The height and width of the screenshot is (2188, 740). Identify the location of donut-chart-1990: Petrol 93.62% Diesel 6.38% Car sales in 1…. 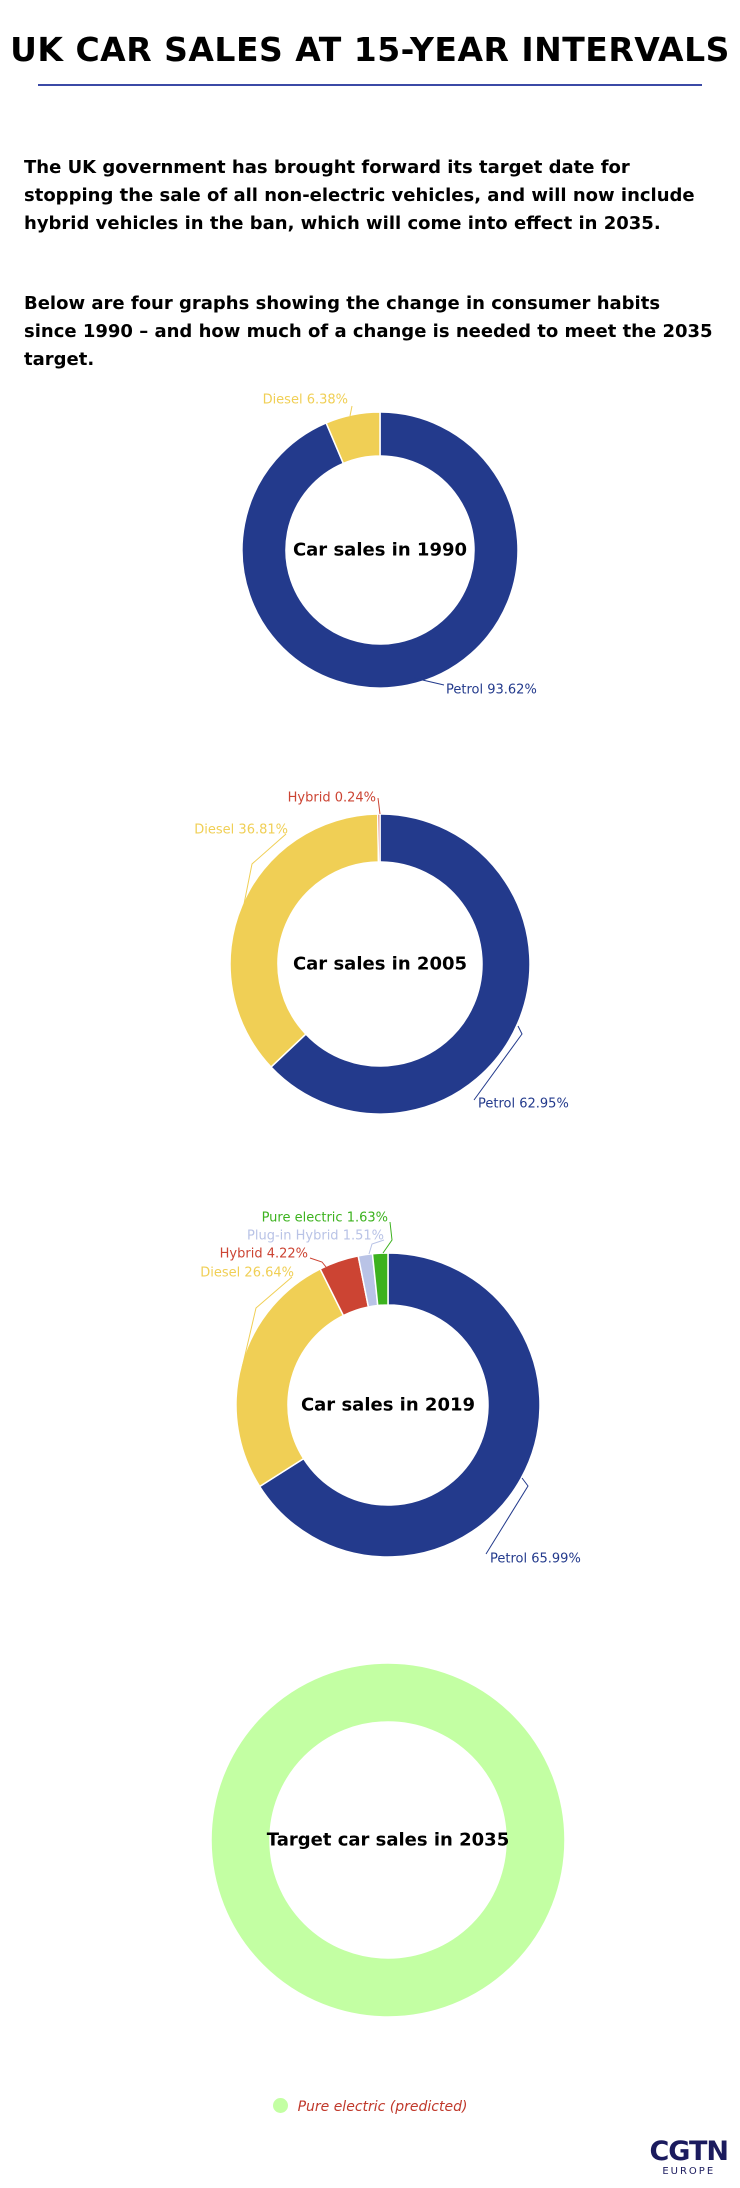
(389, 545).